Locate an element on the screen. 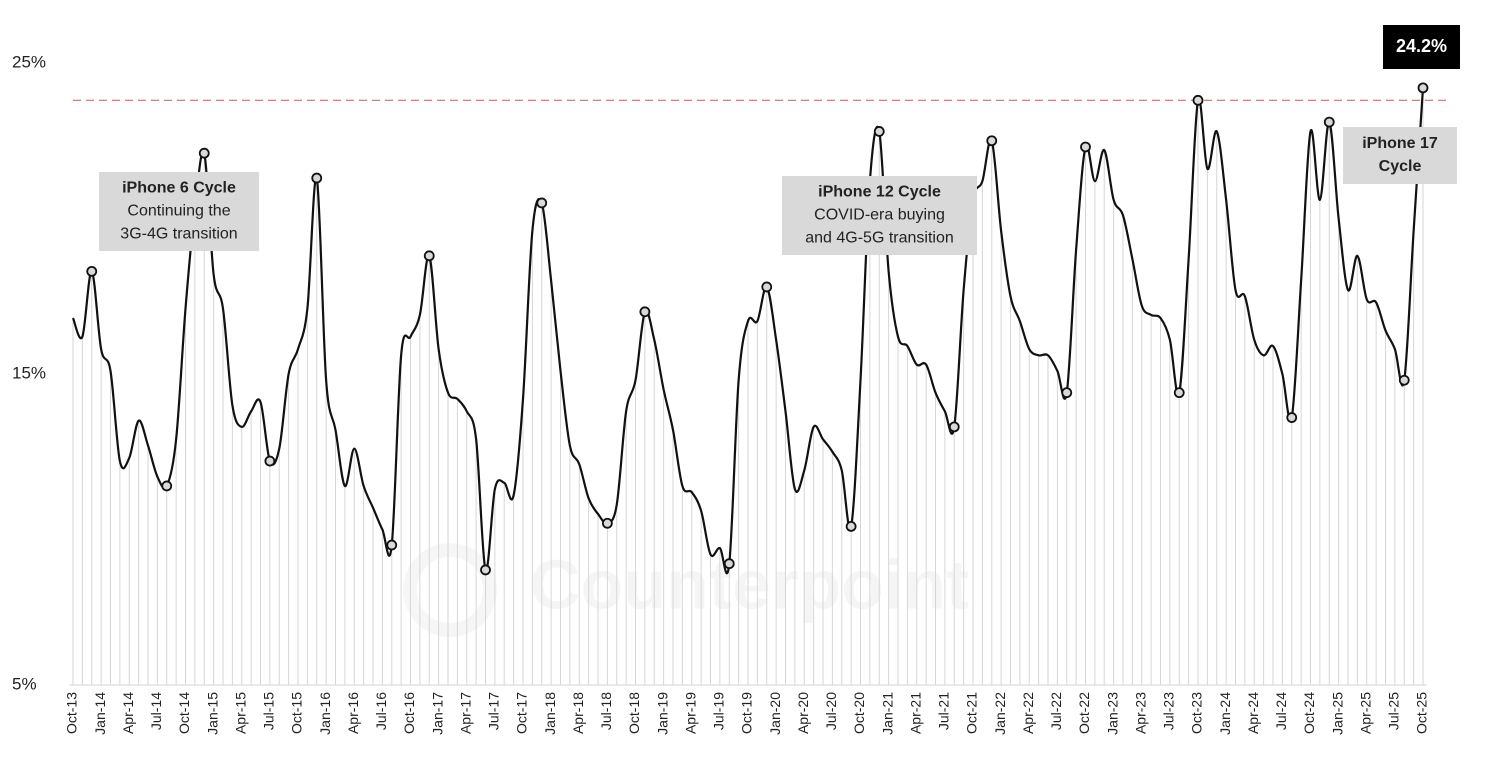 The width and height of the screenshot is (1490, 768). x-tick-label: Oct-23 is located at coordinates (1197, 713).